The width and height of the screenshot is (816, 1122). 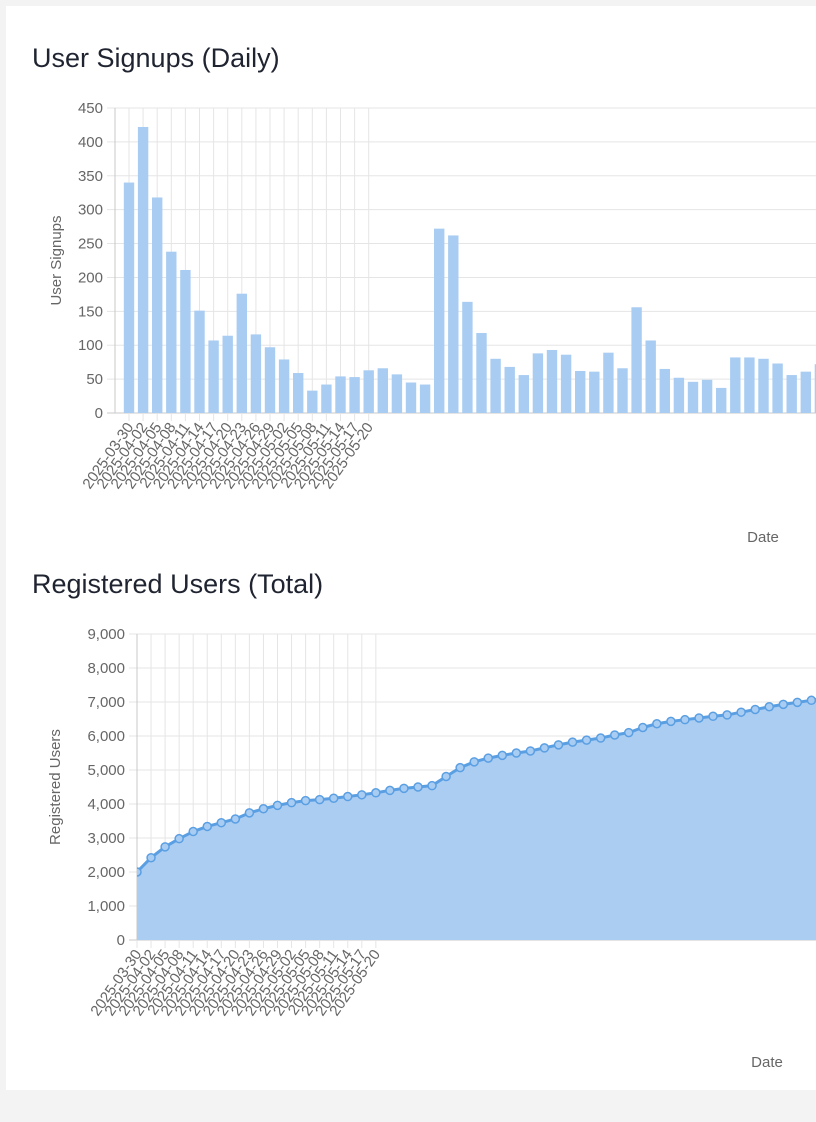 I want to click on y-tick-label: 4,000, so click(x=106, y=804).